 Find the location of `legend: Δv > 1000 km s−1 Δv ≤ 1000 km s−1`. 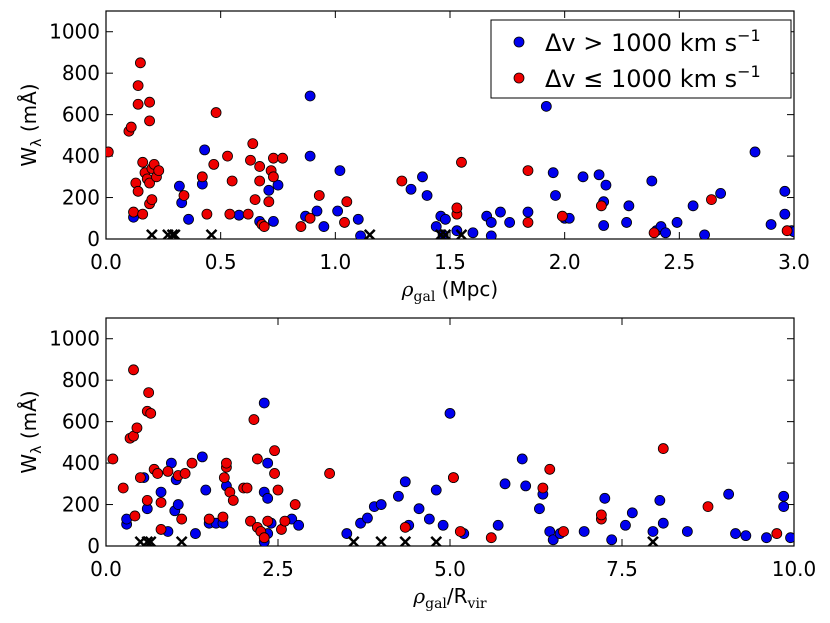

legend: Δv > 1000 km s−1 Δv ≤ 1000 km s−1 is located at coordinates (641, 59).